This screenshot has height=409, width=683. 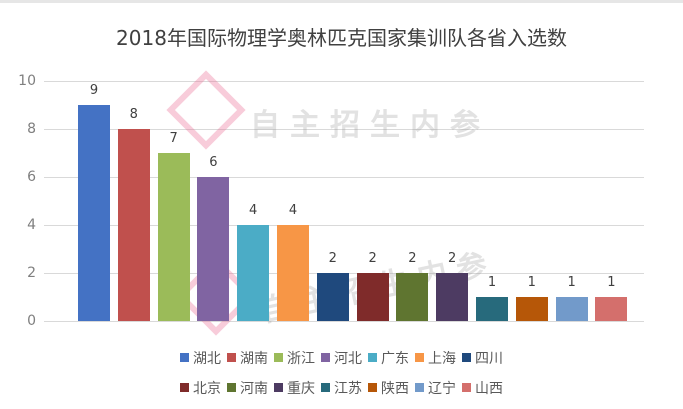 What do you see at coordinates (348, 359) in the screenshot?
I see `legend-label: 河北` at bounding box center [348, 359].